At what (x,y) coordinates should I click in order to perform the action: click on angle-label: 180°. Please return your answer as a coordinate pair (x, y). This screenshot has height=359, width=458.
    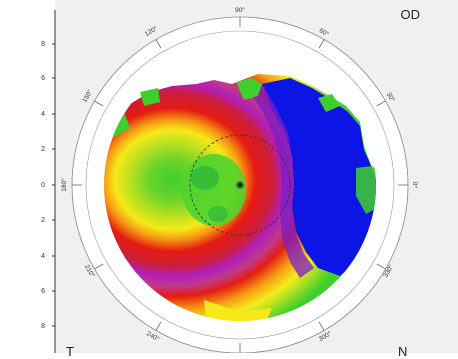
    Looking at the image, I should click on (64, 185).